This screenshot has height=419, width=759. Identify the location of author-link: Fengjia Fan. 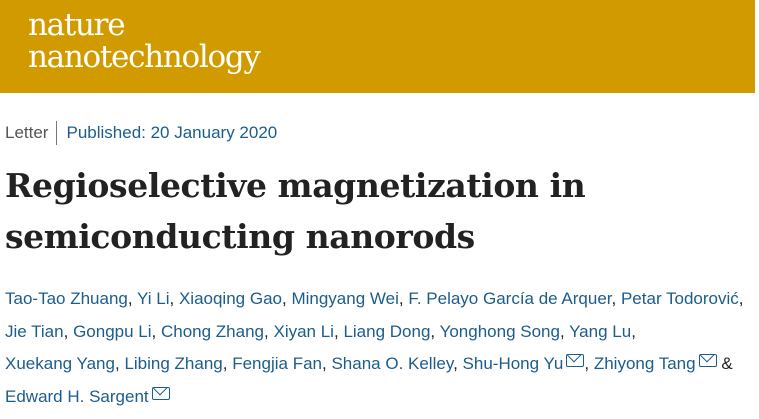
(277, 363).